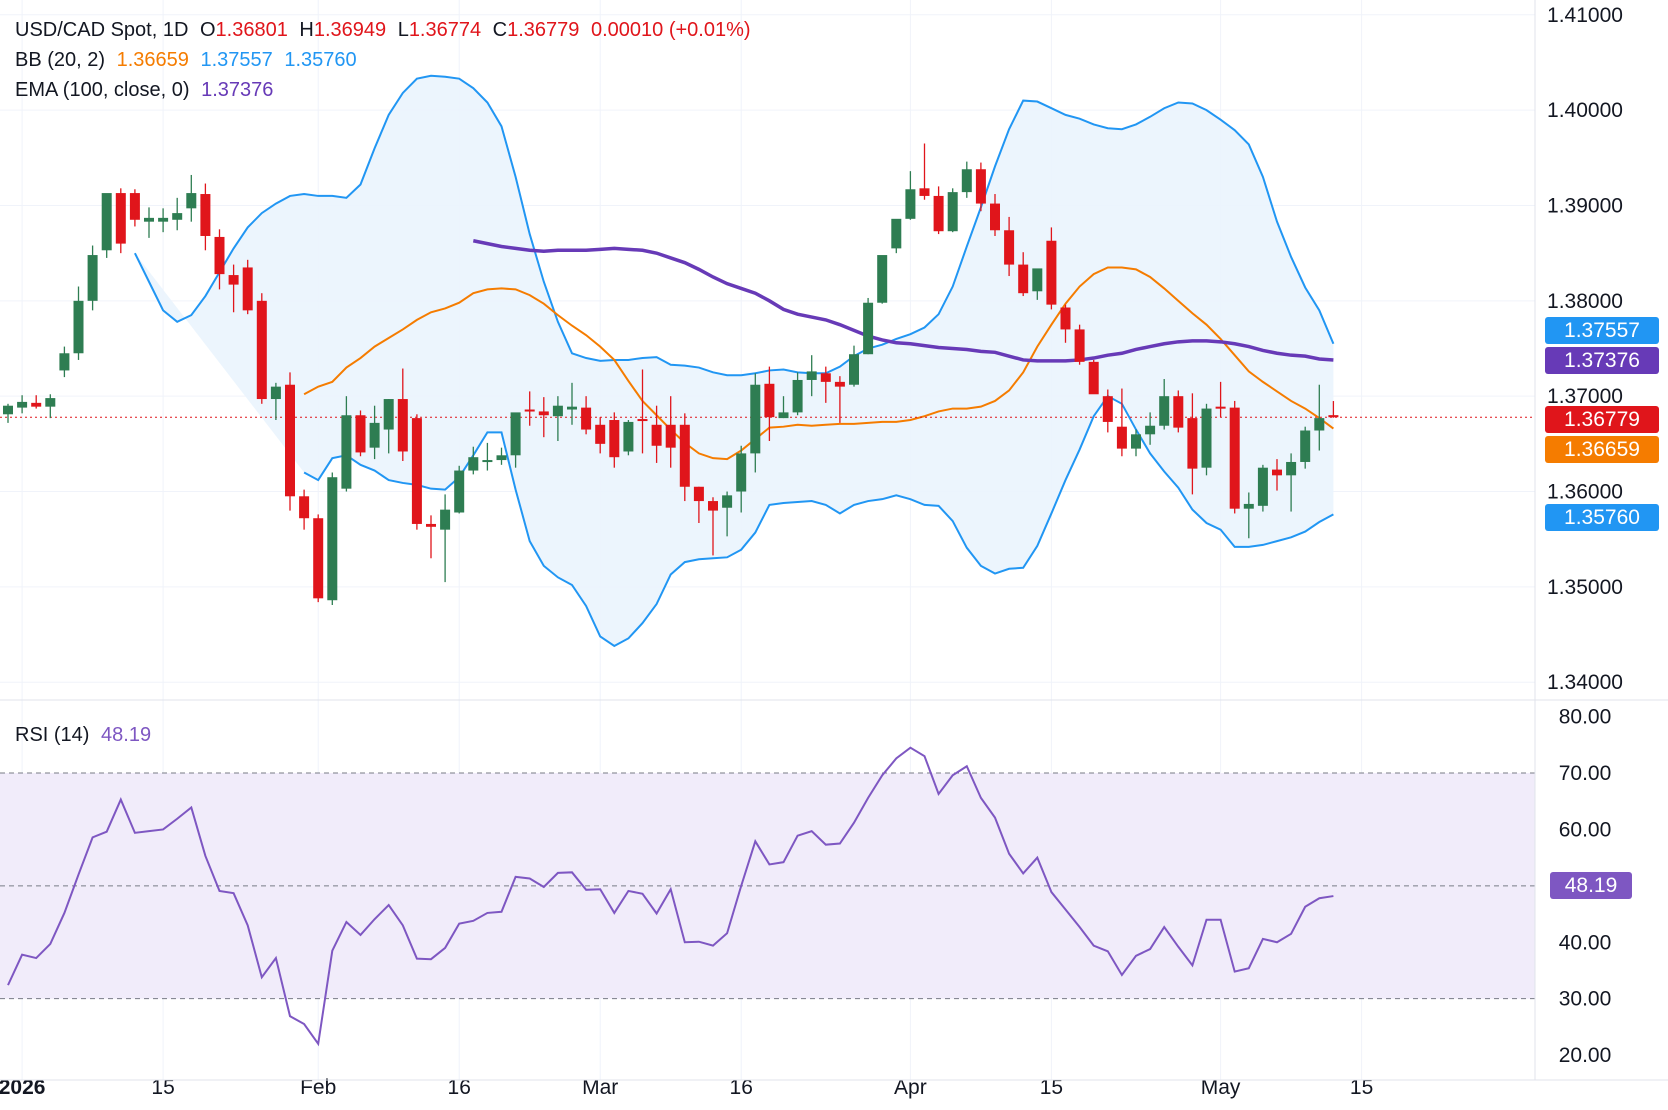 This screenshot has height=1110, width=1668. I want to click on rsi-label: RSI (14), so click(52, 735).